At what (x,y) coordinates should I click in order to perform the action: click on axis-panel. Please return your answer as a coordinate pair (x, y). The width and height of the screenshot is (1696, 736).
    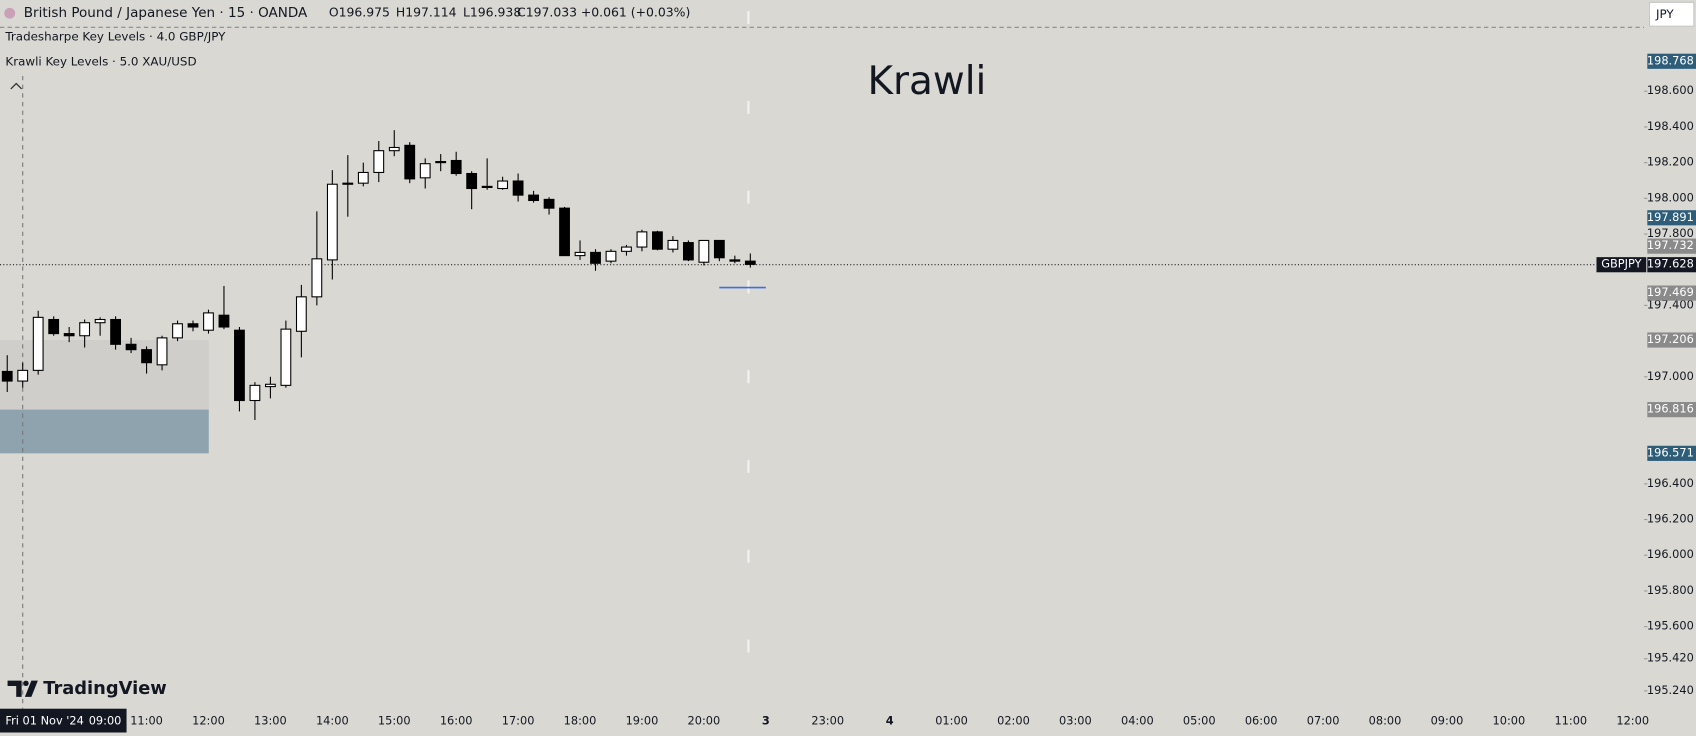
    Looking at the image, I should click on (1670, 368).